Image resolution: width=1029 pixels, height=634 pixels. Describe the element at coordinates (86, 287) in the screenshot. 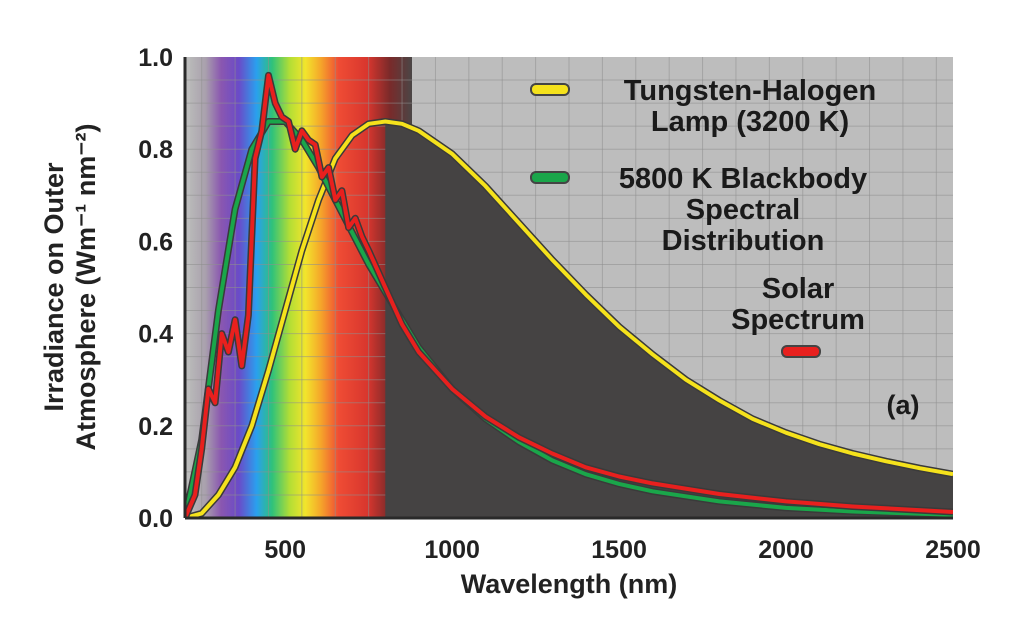

I see `y-axis-title-line2: Atmosphere (Wm⁻¹ nm⁻²)` at that location.